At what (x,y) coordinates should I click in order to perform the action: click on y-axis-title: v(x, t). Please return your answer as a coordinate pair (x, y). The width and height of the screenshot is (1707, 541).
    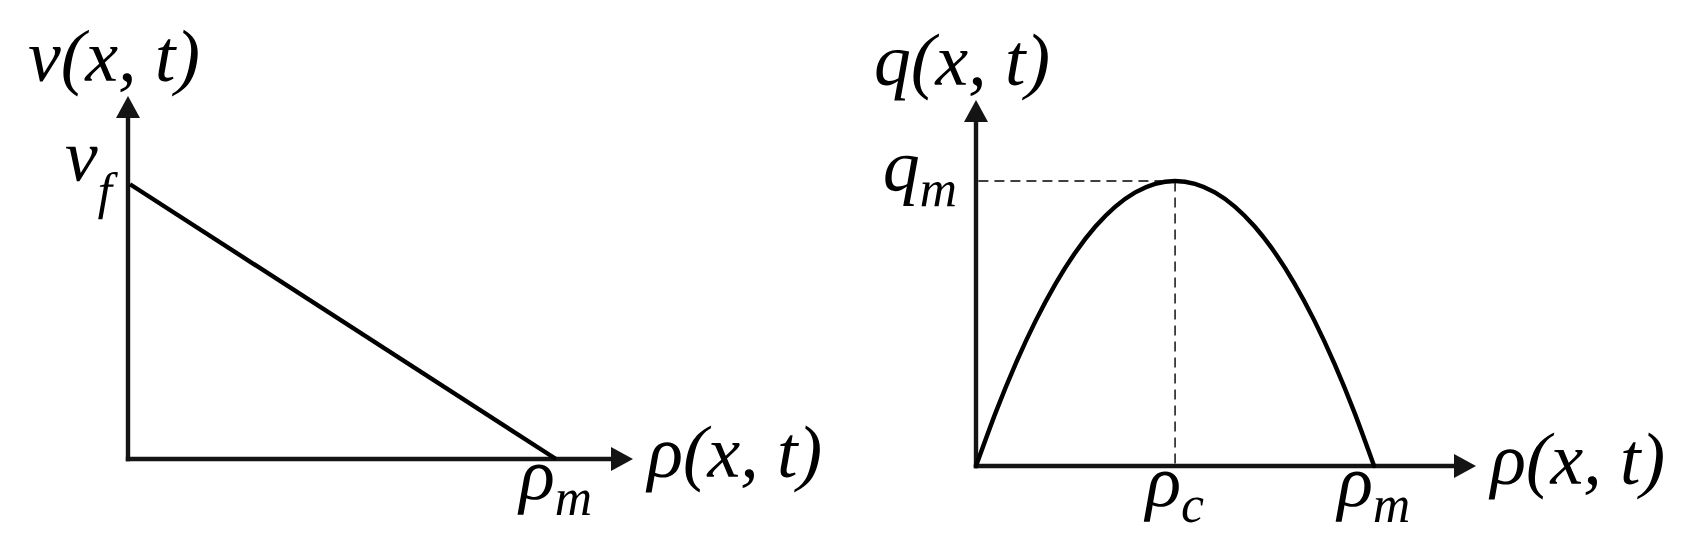
    Looking at the image, I should click on (113, 63).